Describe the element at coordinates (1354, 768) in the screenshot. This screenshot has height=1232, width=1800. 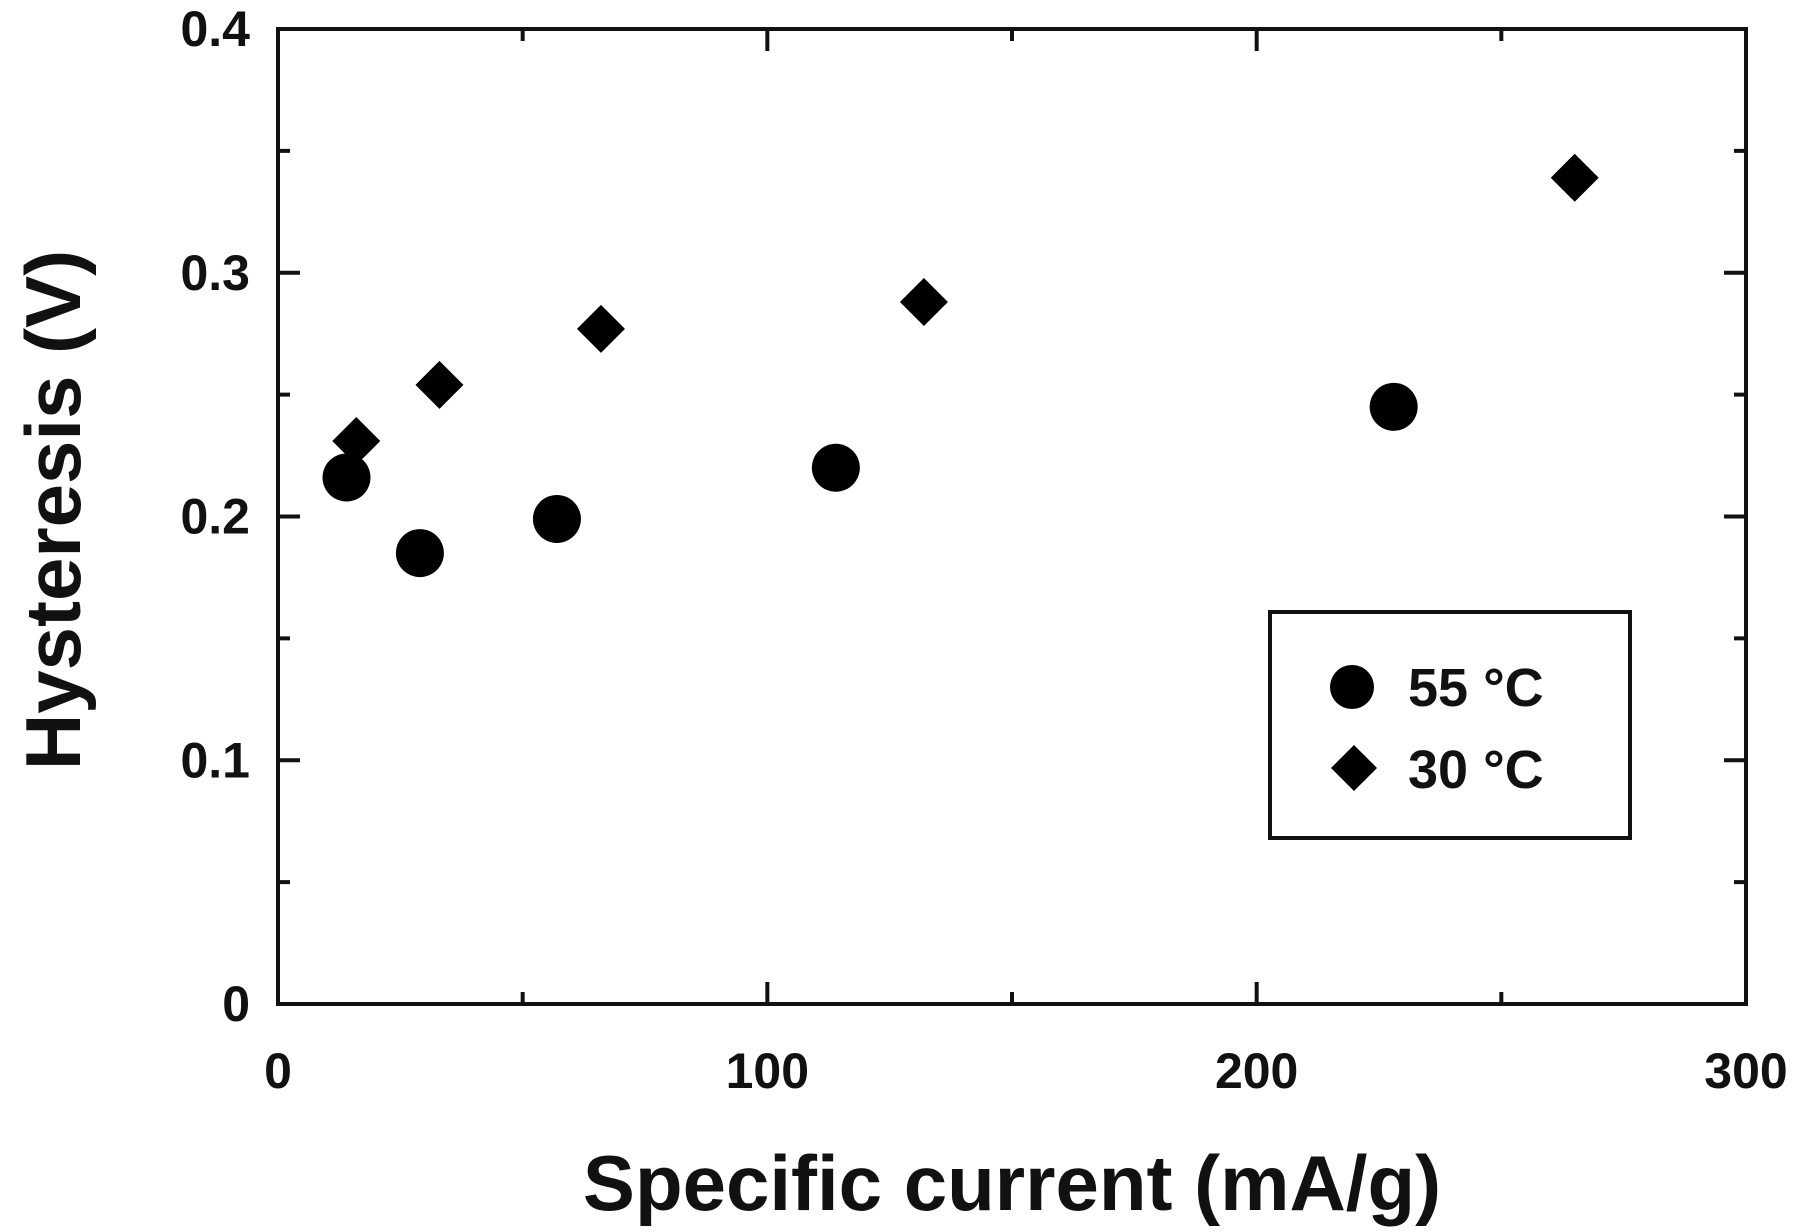
I see `legend-diamond-icon` at that location.